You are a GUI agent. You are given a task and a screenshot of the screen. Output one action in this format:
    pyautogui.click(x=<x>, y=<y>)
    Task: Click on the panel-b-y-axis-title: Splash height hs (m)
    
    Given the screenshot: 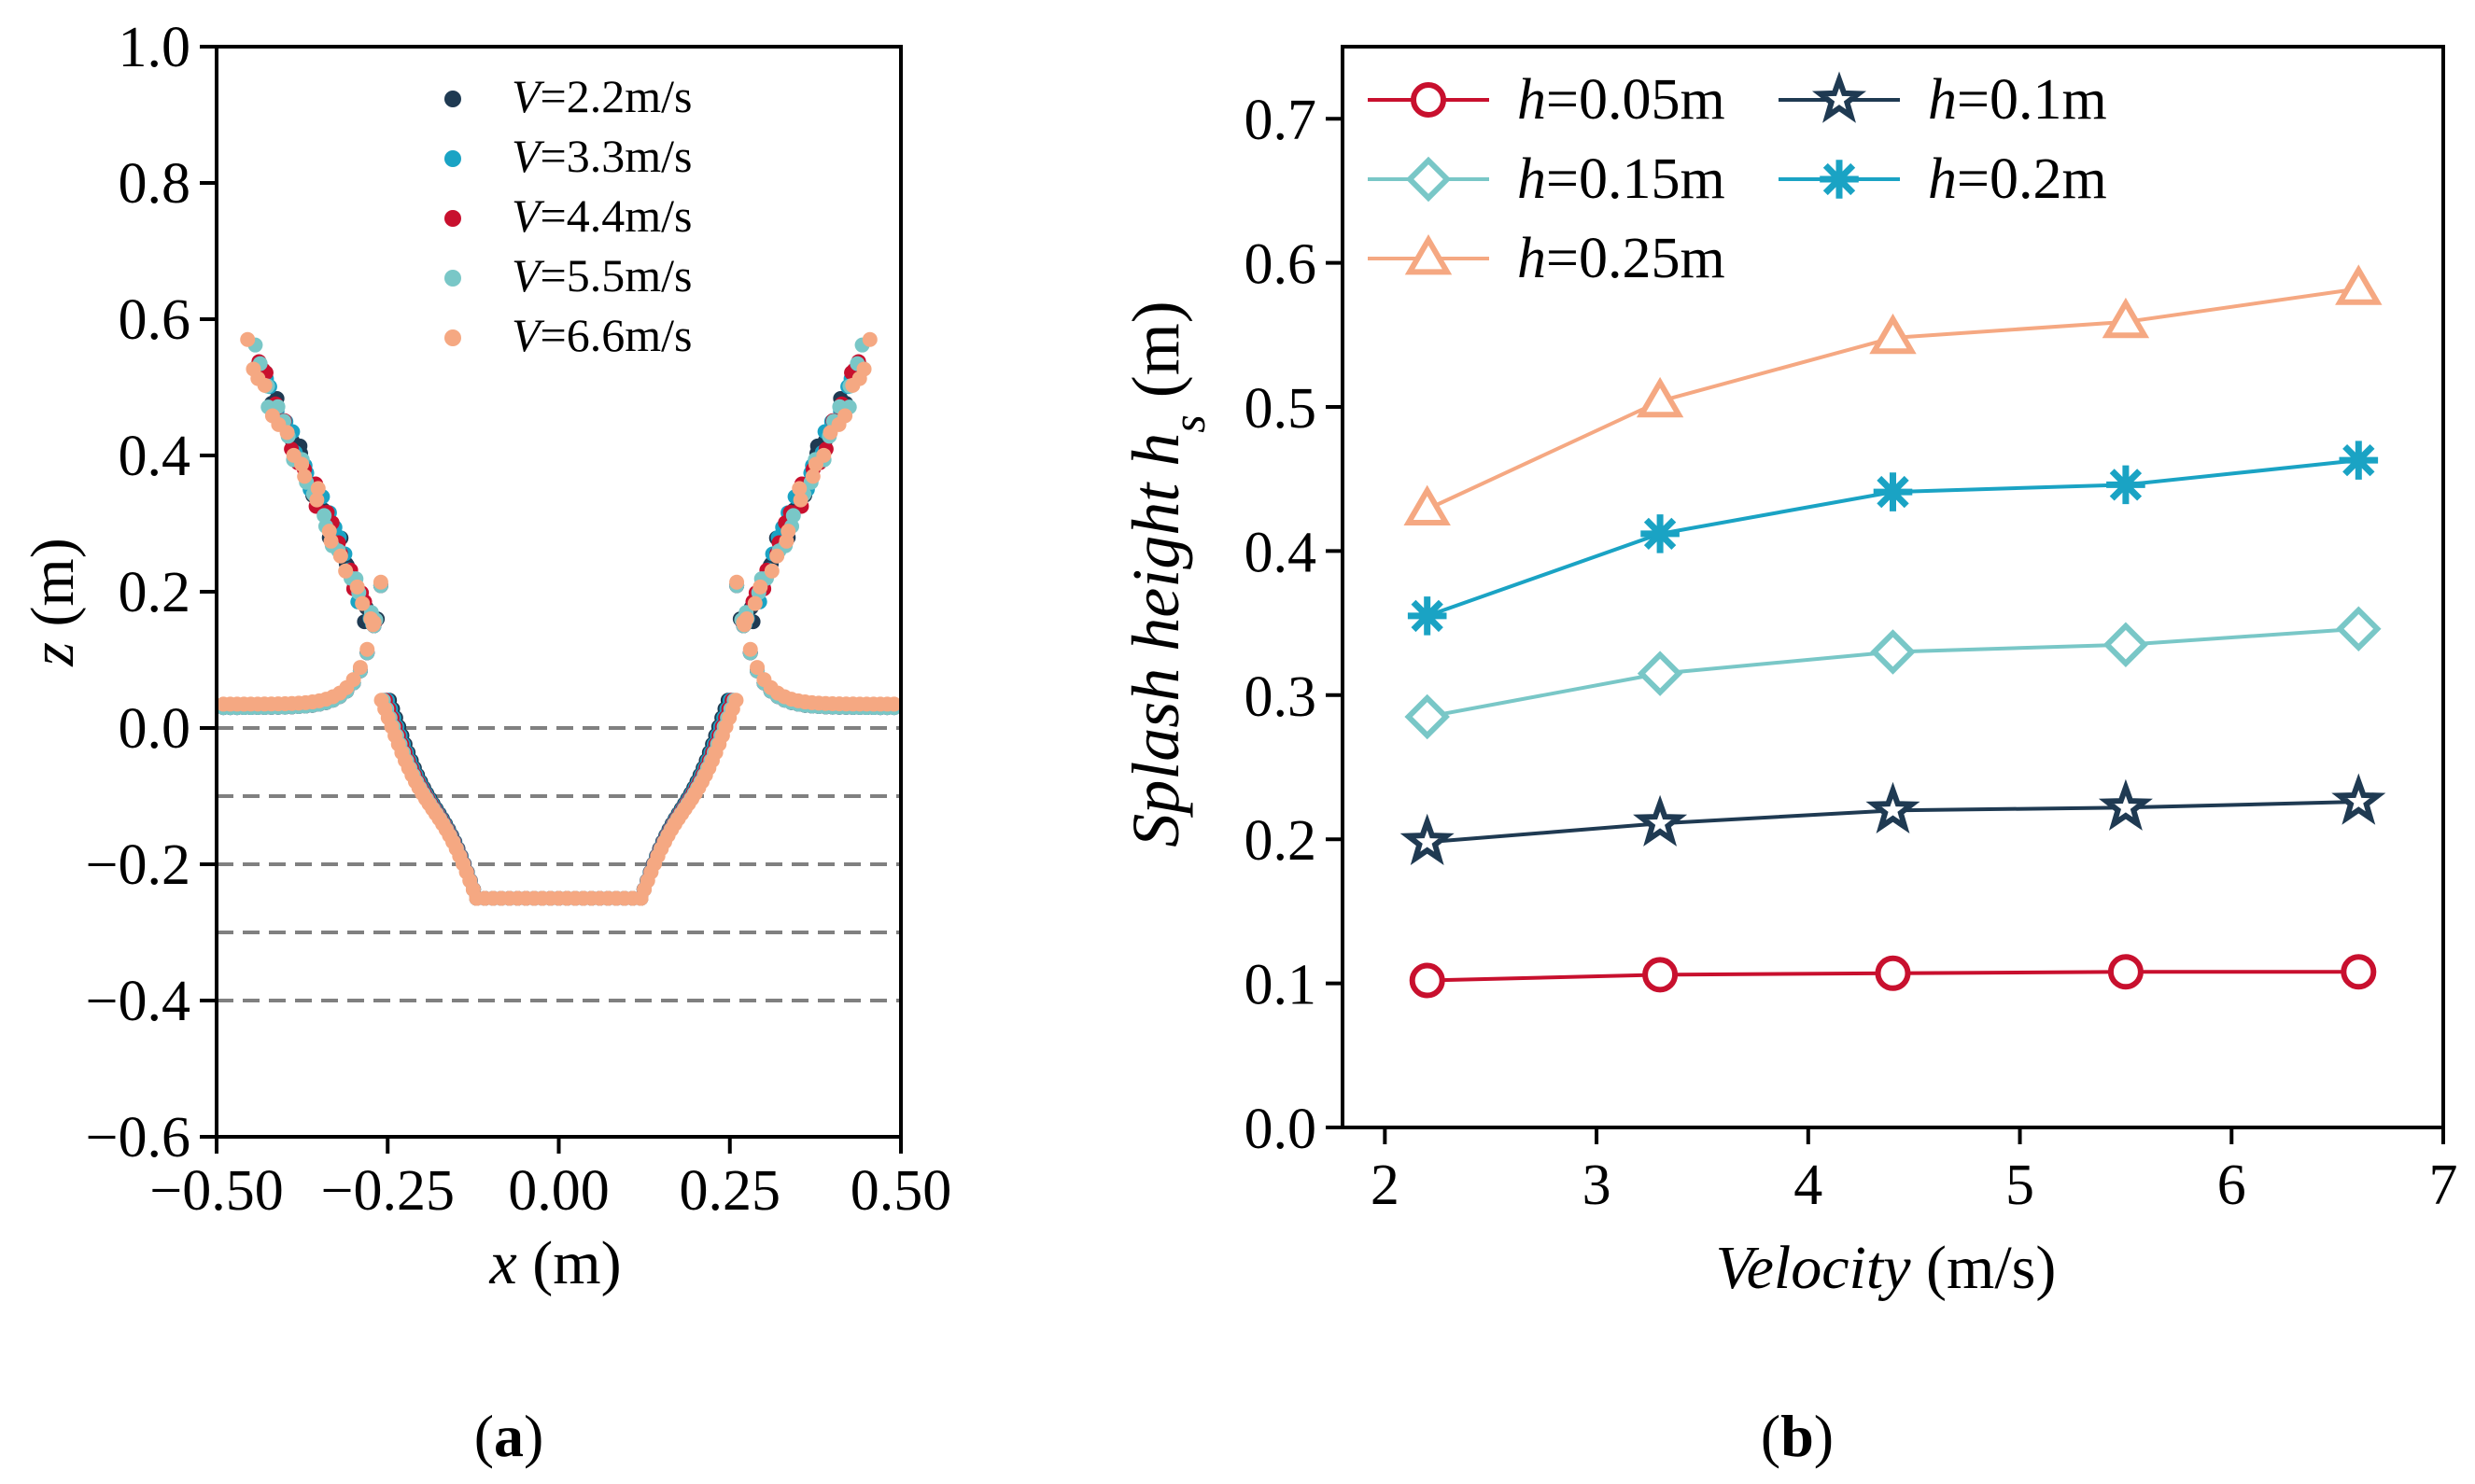 What is the action you would take?
    pyautogui.click(x=1167, y=574)
    